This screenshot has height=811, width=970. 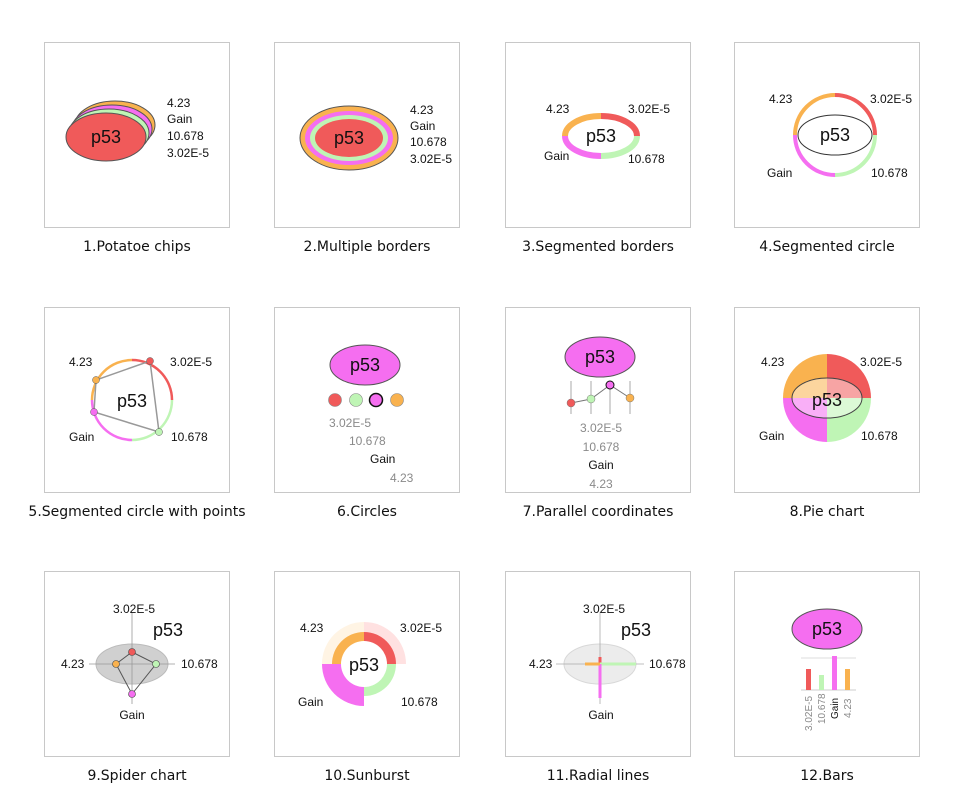 I want to click on panel-caption: 12.Bars, so click(x=827, y=776).